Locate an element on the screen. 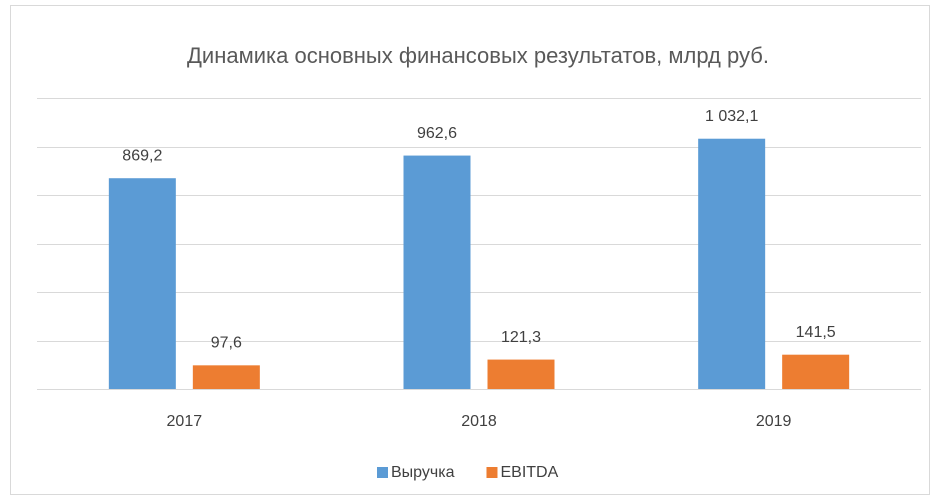 The width and height of the screenshot is (941, 504). data-label: 962,6 is located at coordinates (437, 133).